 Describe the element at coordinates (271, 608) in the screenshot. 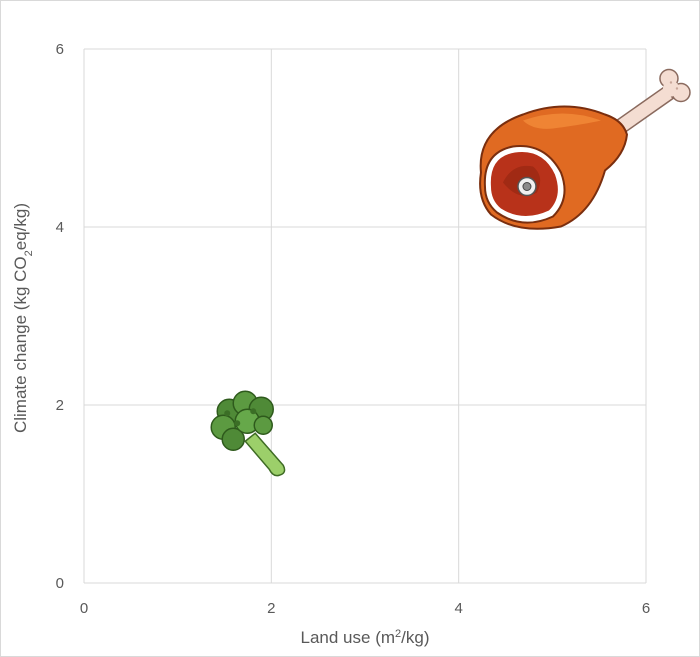

I see `x-tick-label: 2` at that location.